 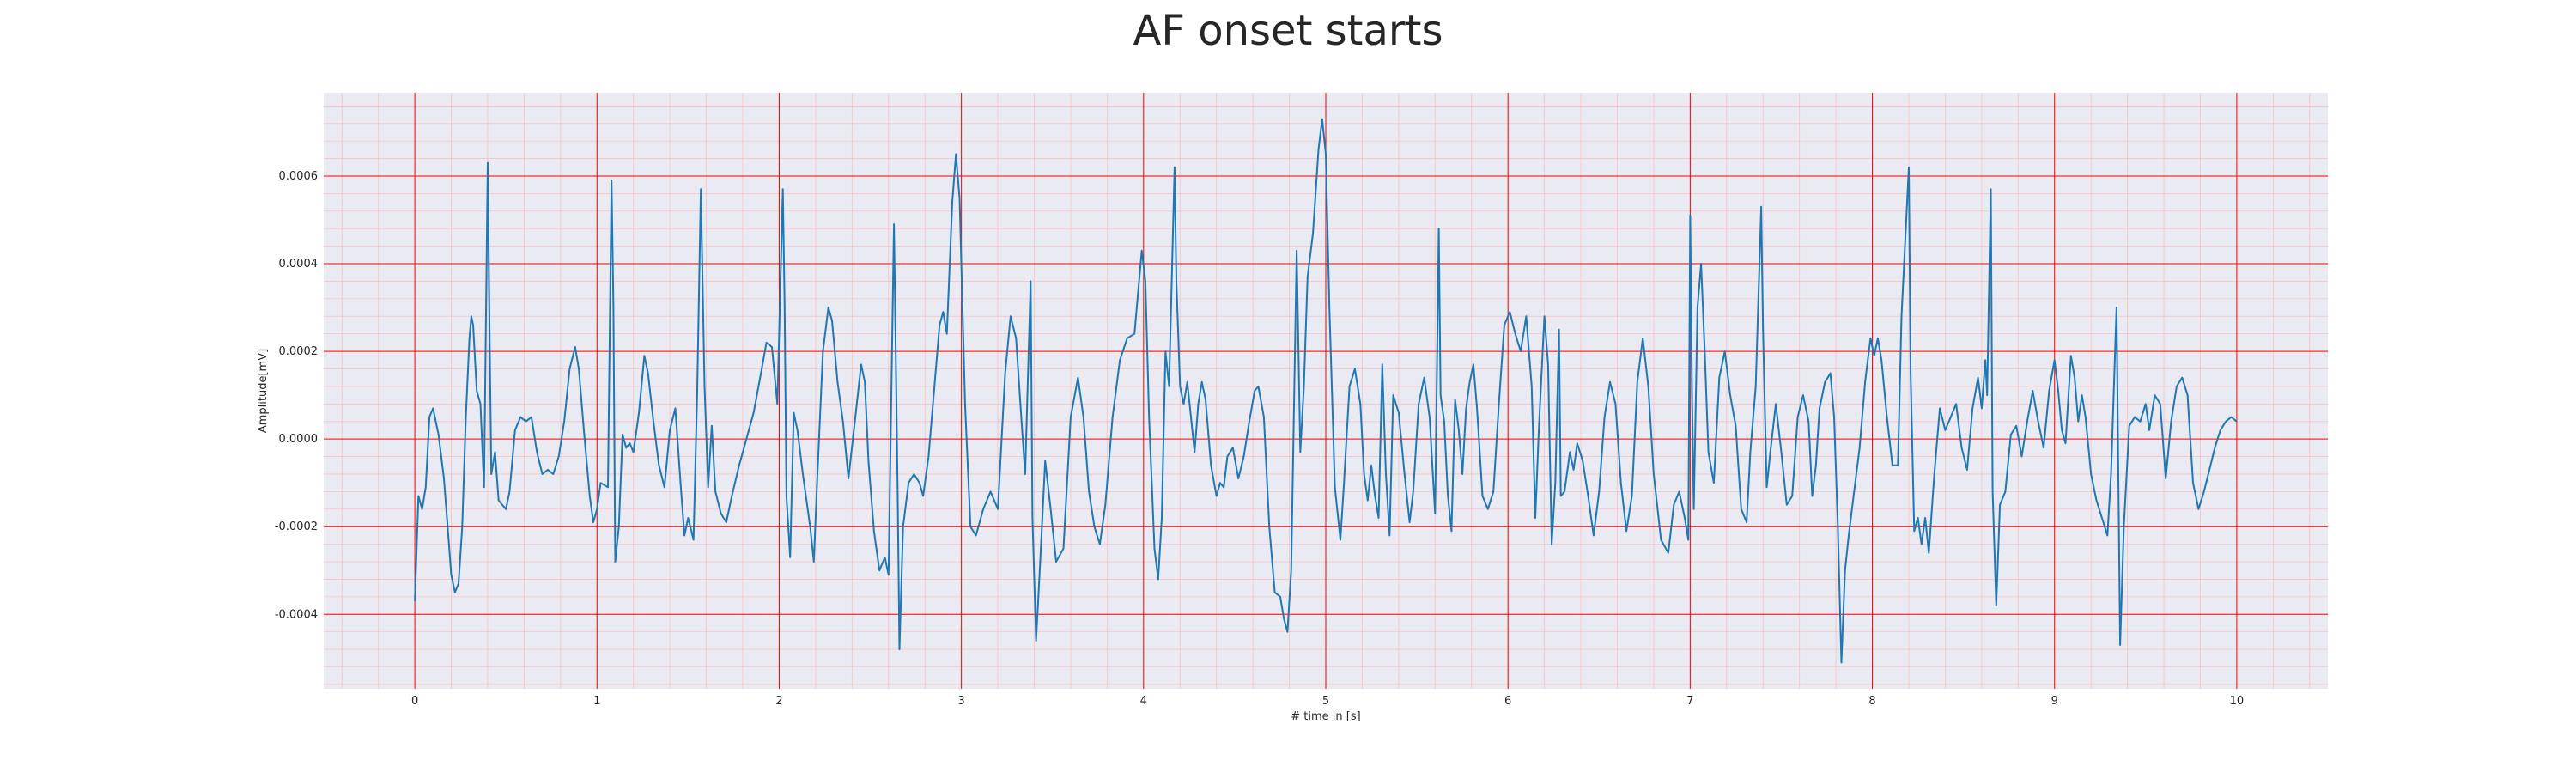 What do you see at coordinates (1288, 31) in the screenshot?
I see `chart-title: AF onset starts` at bounding box center [1288, 31].